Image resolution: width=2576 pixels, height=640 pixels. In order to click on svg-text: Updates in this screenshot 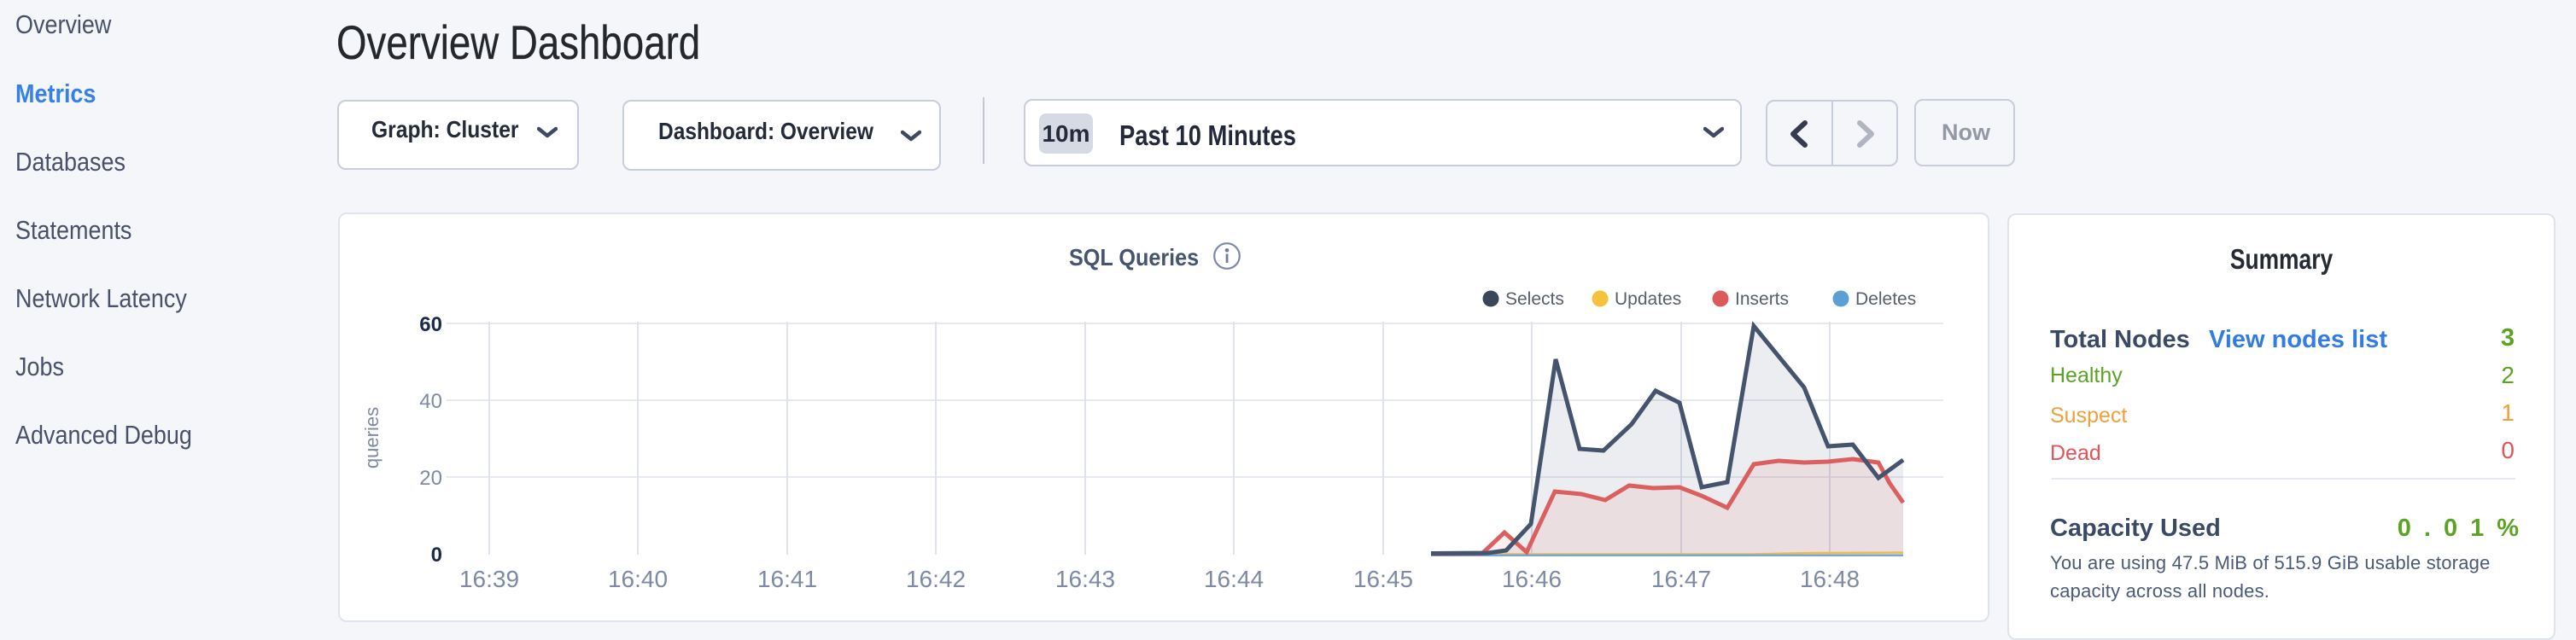, I will do `click(1648, 299)`.